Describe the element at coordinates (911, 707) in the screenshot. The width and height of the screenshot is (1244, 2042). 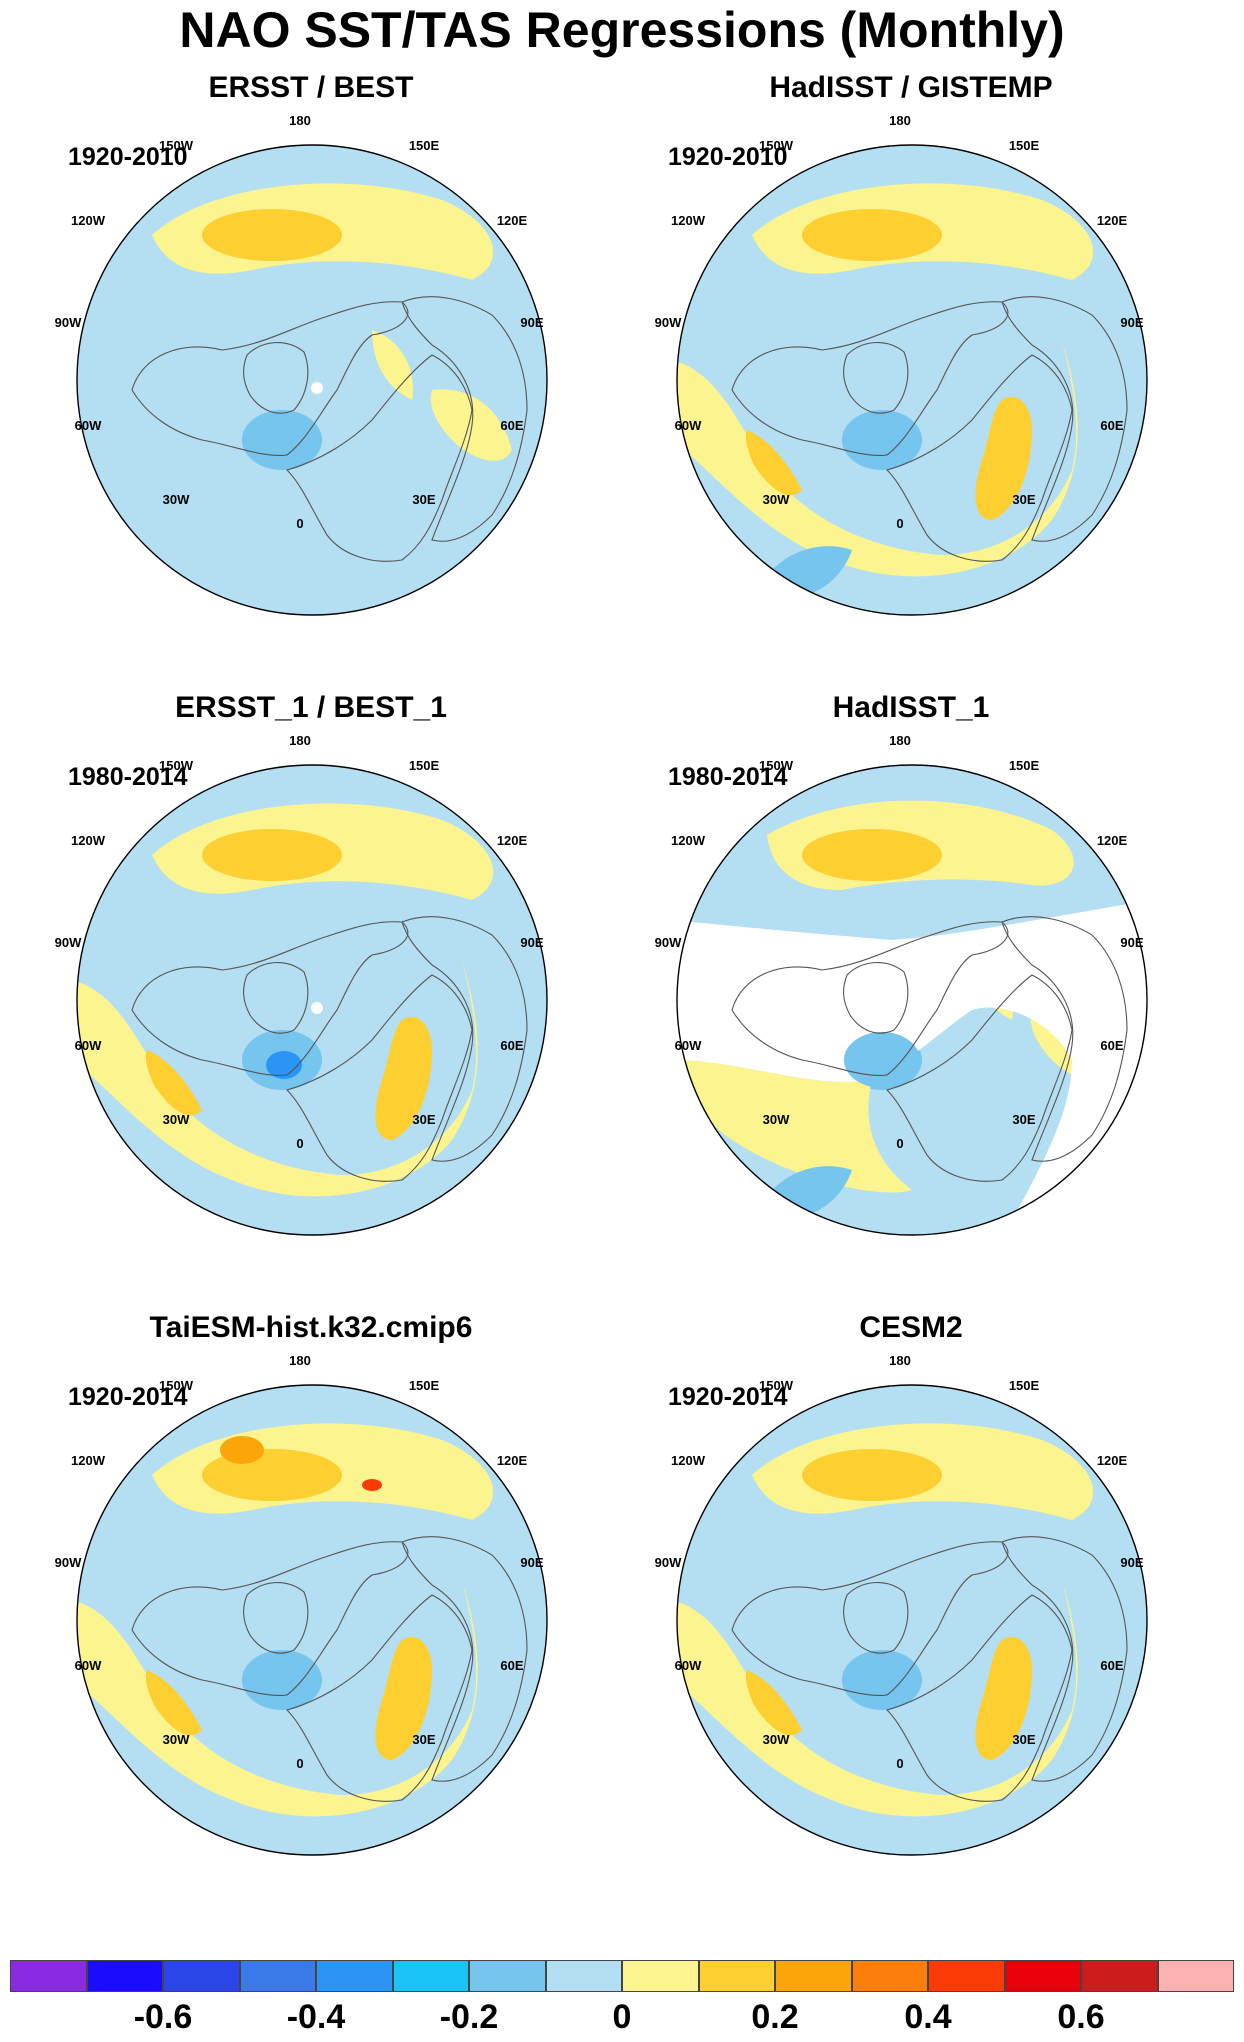
I see `panel-title: HadISST_1` at that location.